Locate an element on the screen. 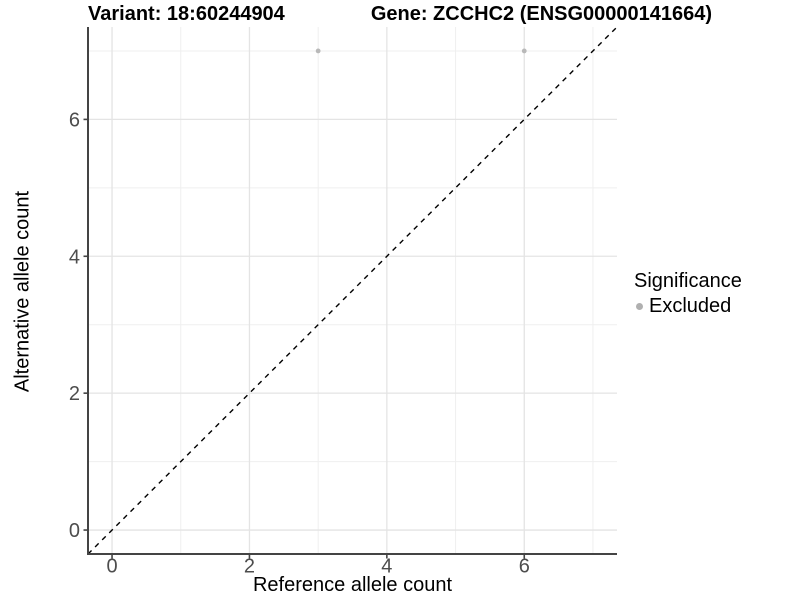 The height and width of the screenshot is (600, 800). legend-point-icon is located at coordinates (639, 306).